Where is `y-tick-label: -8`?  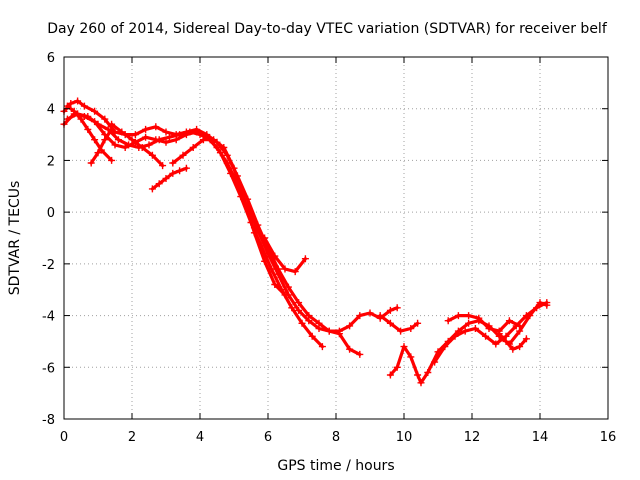
y-tick-label: -8 is located at coordinates (48, 420).